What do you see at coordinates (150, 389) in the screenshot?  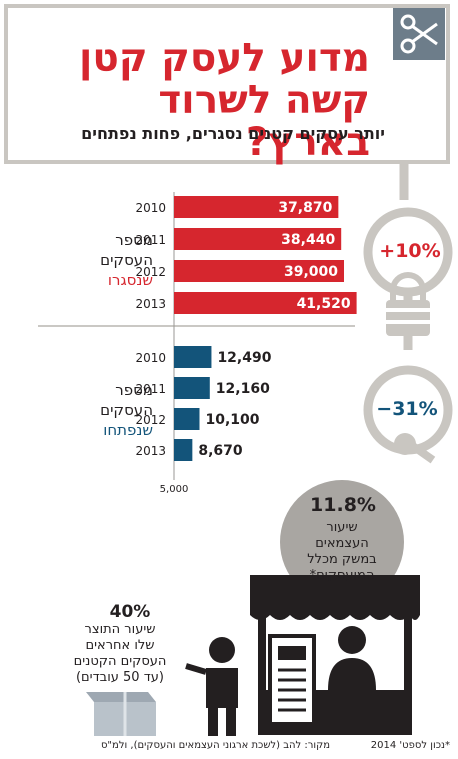 I see `opened-year-label: 2011` at bounding box center [150, 389].